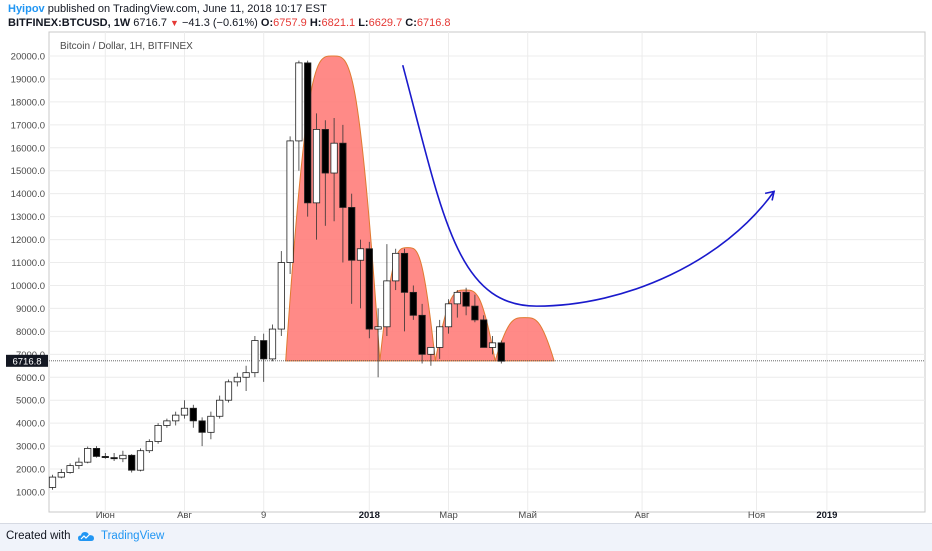 The height and width of the screenshot is (551, 932). Describe the element at coordinates (174, 23) in the screenshot. I see `down-arrow-icon: ▼` at that location.